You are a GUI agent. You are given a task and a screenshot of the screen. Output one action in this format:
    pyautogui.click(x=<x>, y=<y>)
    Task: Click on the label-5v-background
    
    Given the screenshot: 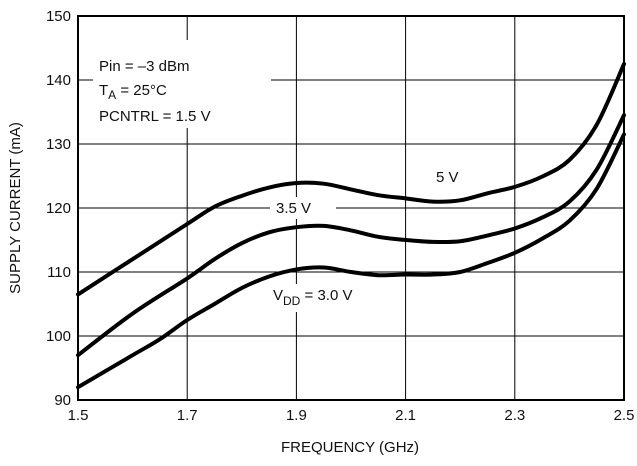 What is the action you would take?
    pyautogui.click(x=452, y=176)
    